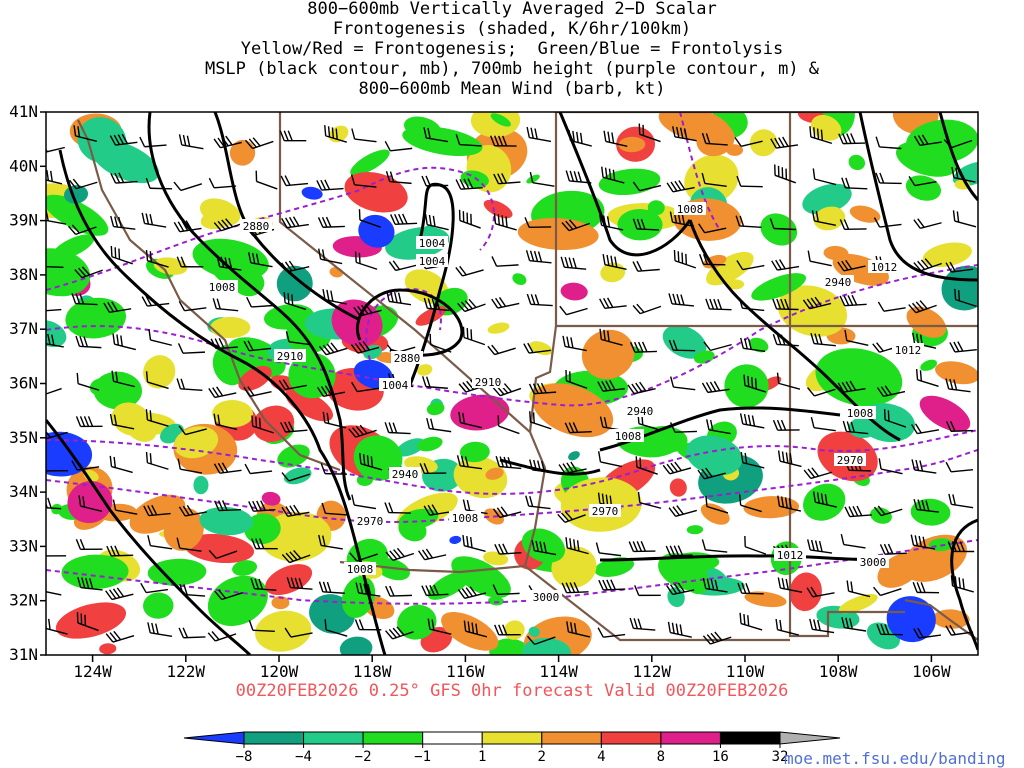 The width and height of the screenshot is (1024, 768). I want to click on contour-label: 1008, so click(860, 413).